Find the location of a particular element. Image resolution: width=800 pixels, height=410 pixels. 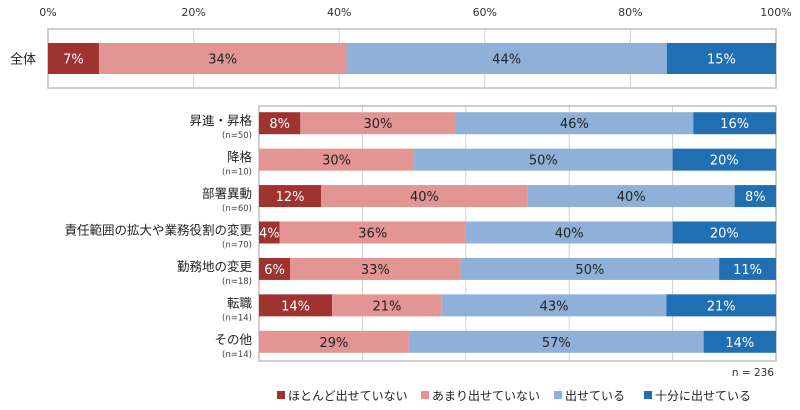

category-label: 勤務地の変更 is located at coordinates (215, 266).